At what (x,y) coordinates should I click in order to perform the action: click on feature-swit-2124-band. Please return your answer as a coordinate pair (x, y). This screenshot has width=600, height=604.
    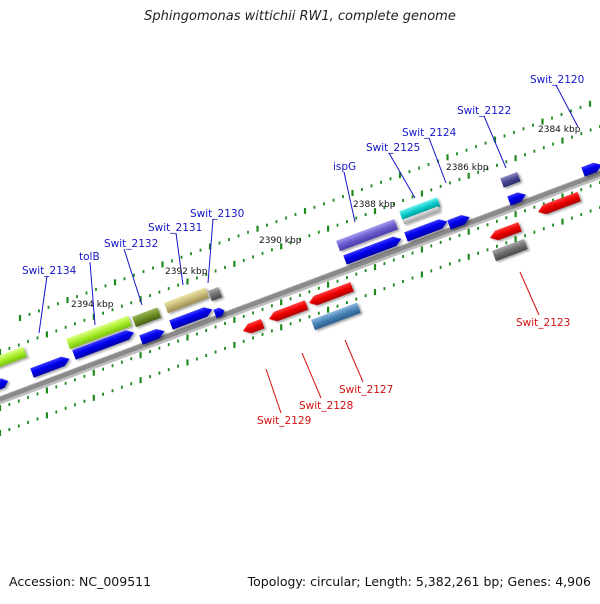
    Looking at the image, I should click on (420, 211).